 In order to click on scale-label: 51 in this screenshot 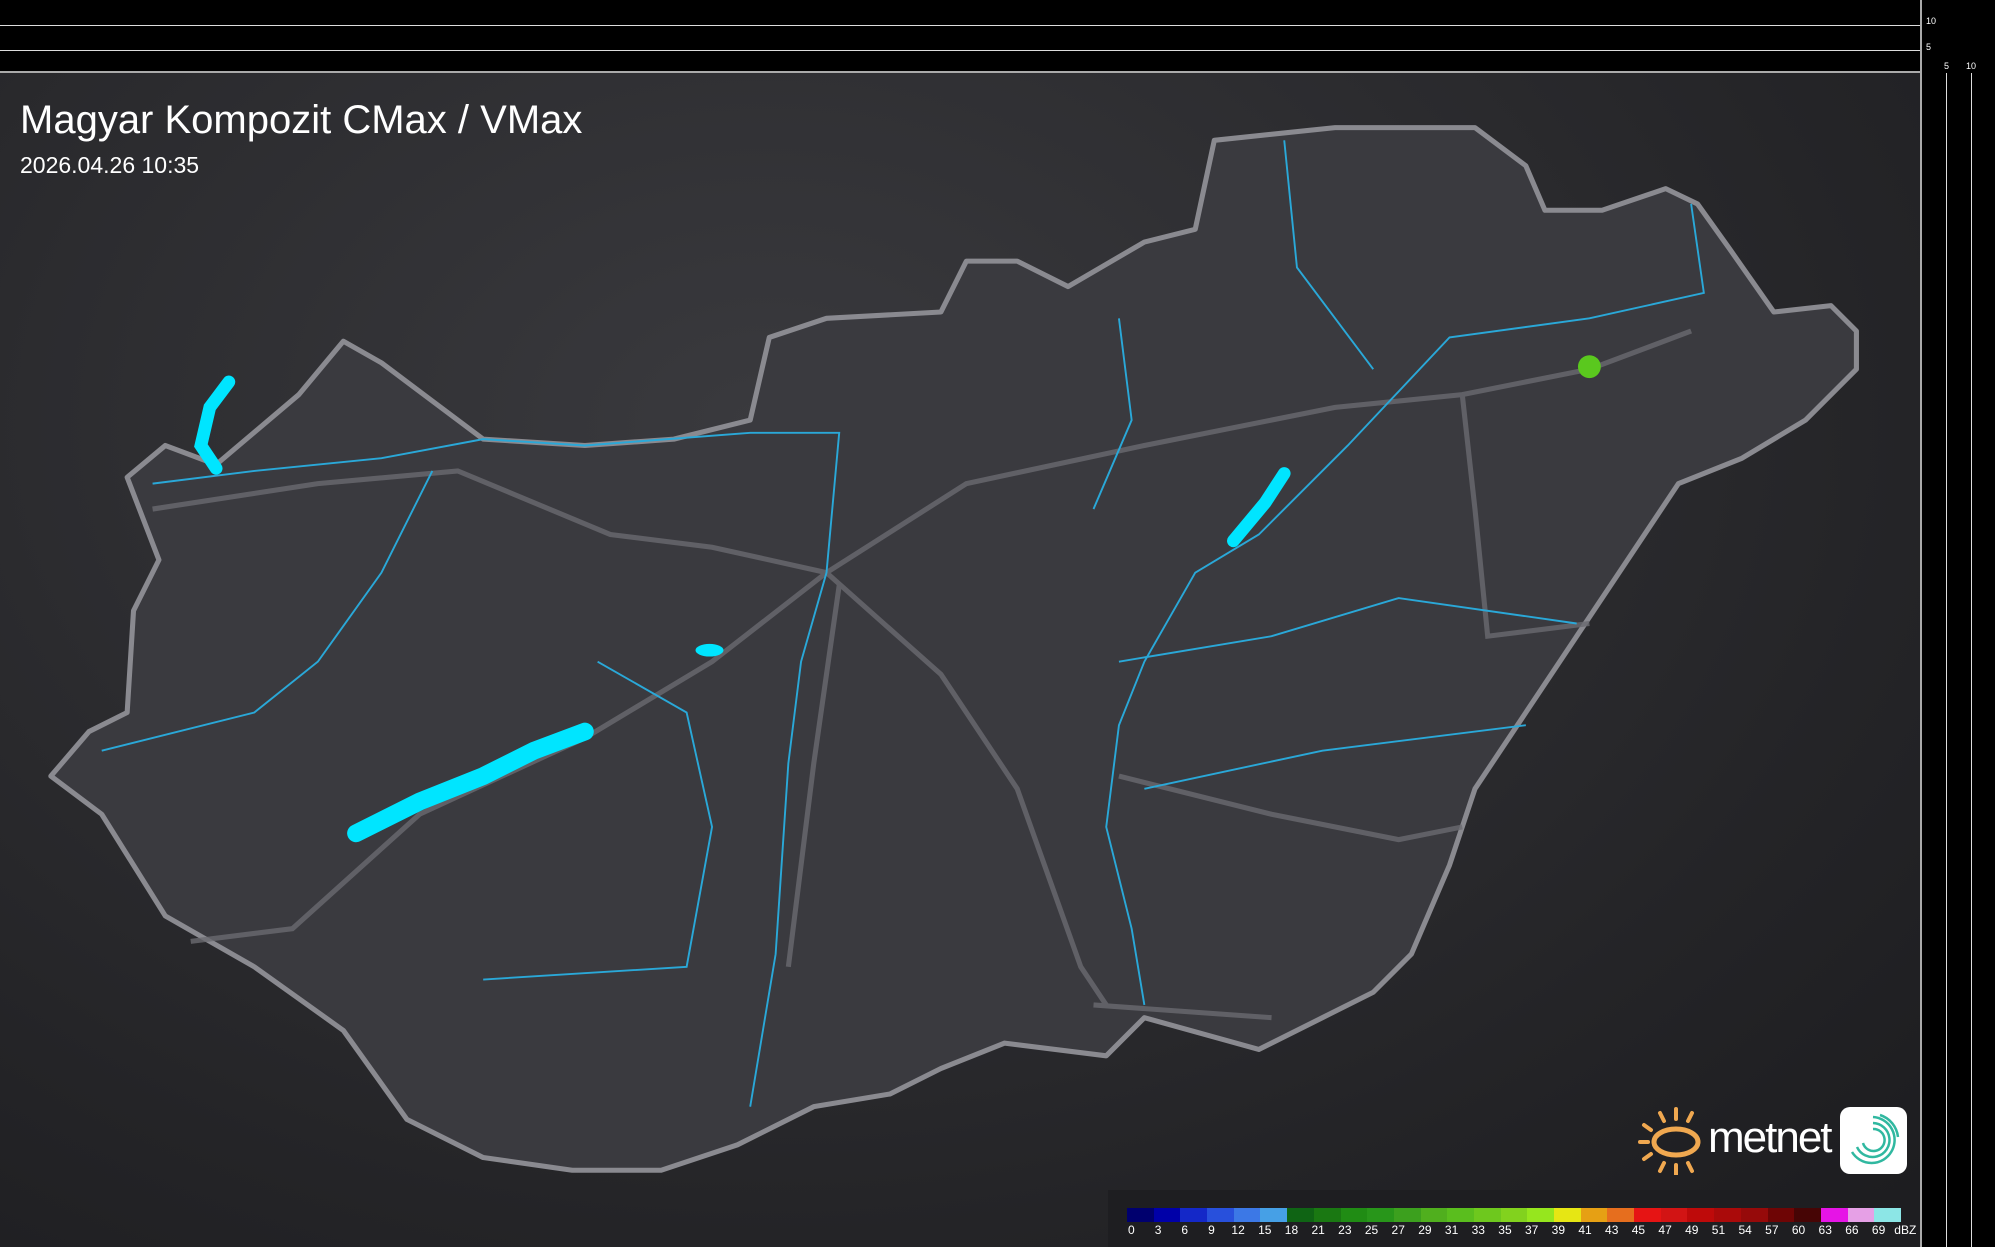, I will do `click(1718, 1230)`.